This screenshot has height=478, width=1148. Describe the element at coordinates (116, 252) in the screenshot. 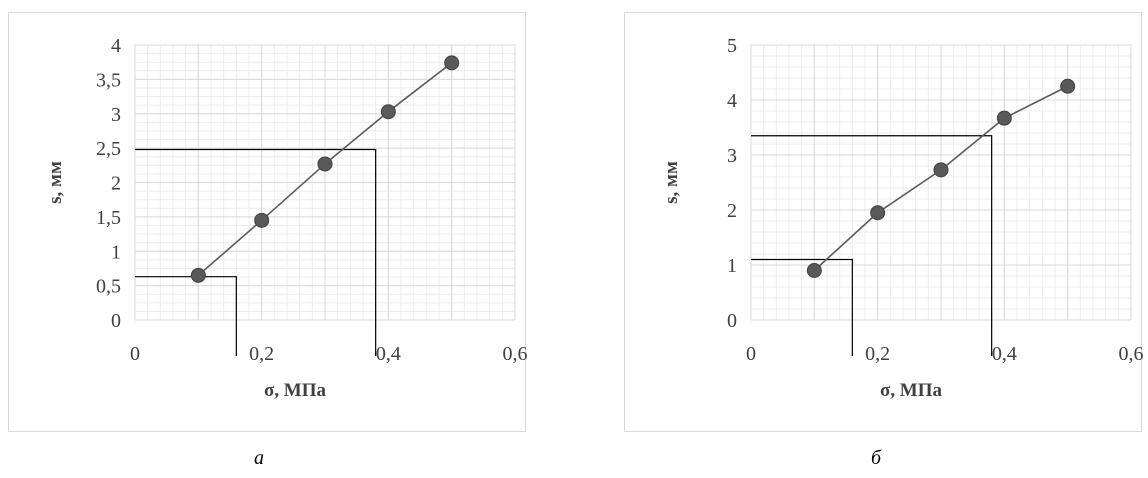

I see `chart-a-y-tick-label: 1` at that location.